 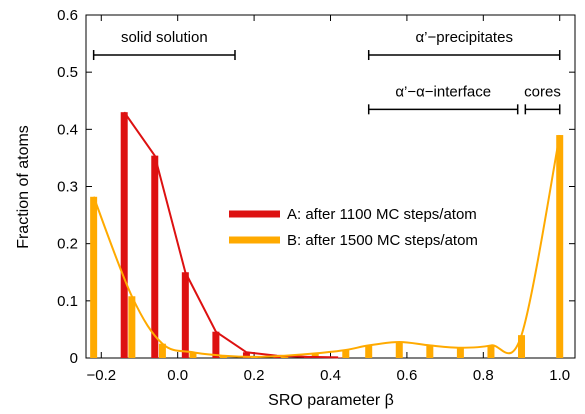 I want to click on x-tick-label: 1.0, so click(x=559, y=375).